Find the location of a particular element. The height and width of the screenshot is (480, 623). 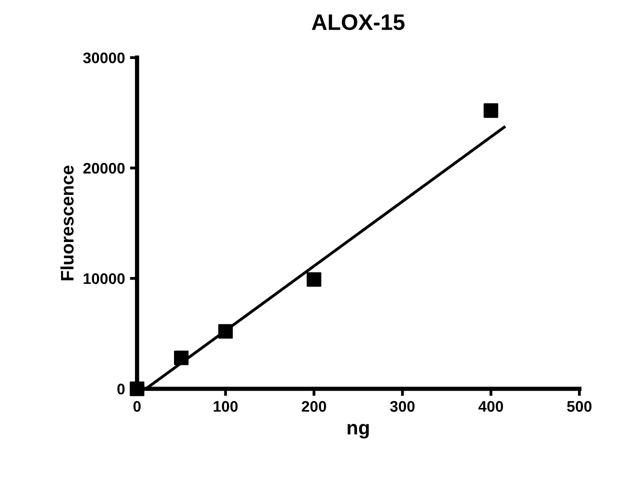

x-tick-label: 100 is located at coordinates (226, 406).